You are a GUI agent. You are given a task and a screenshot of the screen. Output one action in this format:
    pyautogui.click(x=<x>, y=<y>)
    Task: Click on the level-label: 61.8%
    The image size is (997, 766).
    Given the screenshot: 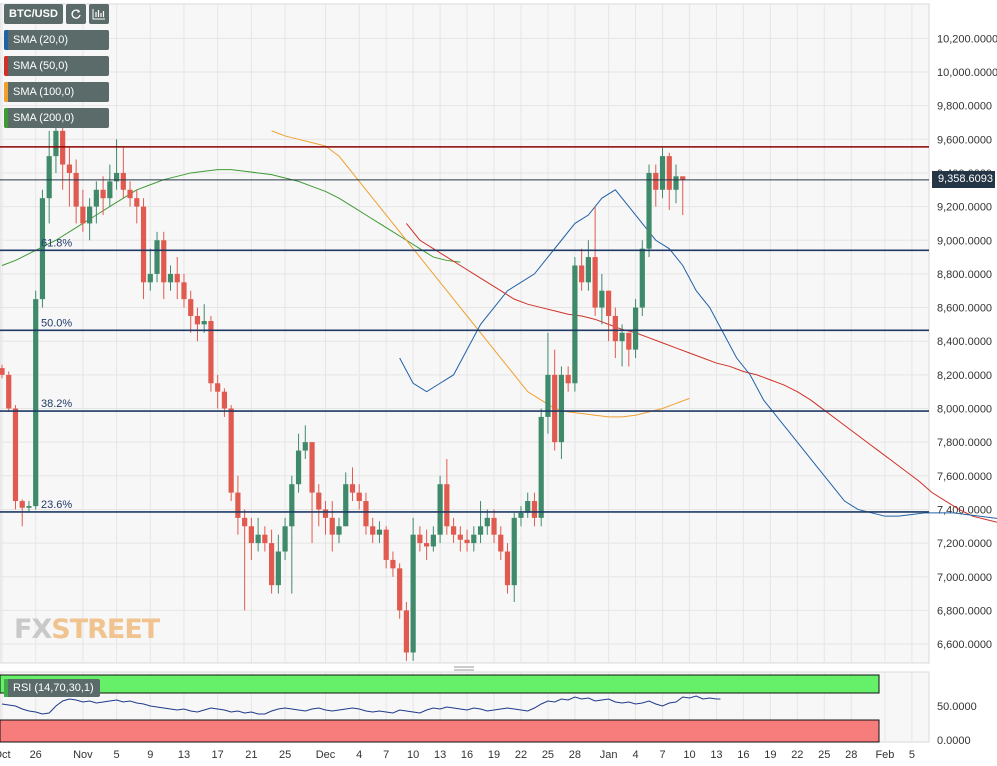 What is the action you would take?
    pyautogui.click(x=56, y=243)
    